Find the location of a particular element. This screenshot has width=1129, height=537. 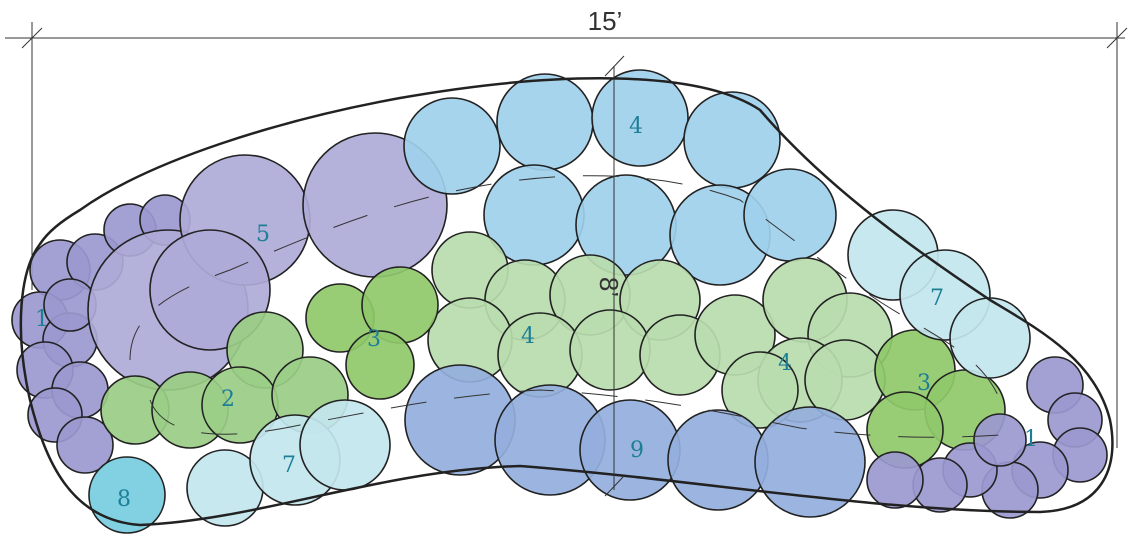

plant-label-1-right: 1 is located at coordinates (1031, 439).